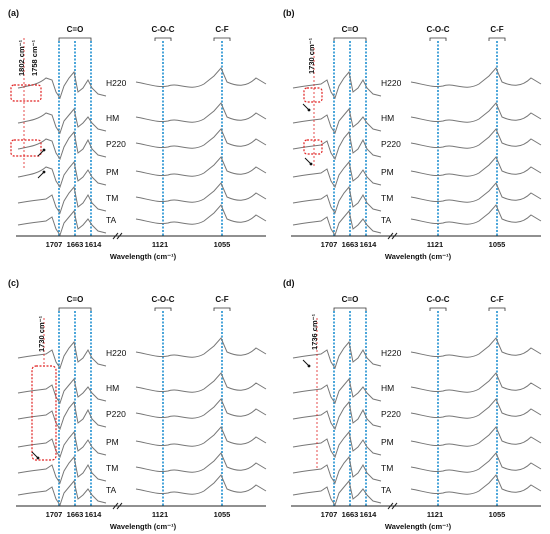 This screenshot has height=534, width=550. Describe the element at coordinates (289, 283) in the screenshot. I see `panel-letter: (d)` at that location.